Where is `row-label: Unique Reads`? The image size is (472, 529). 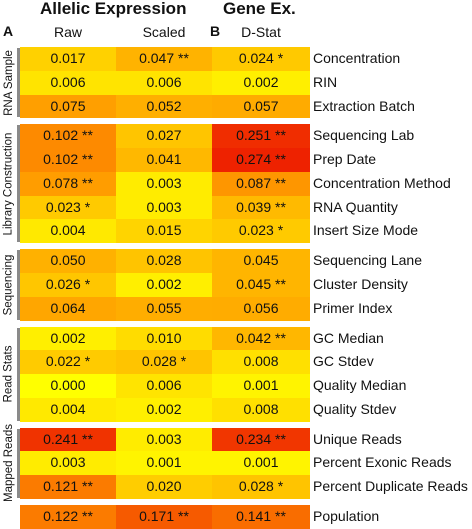 row-label: Unique Reads is located at coordinates (357, 438).